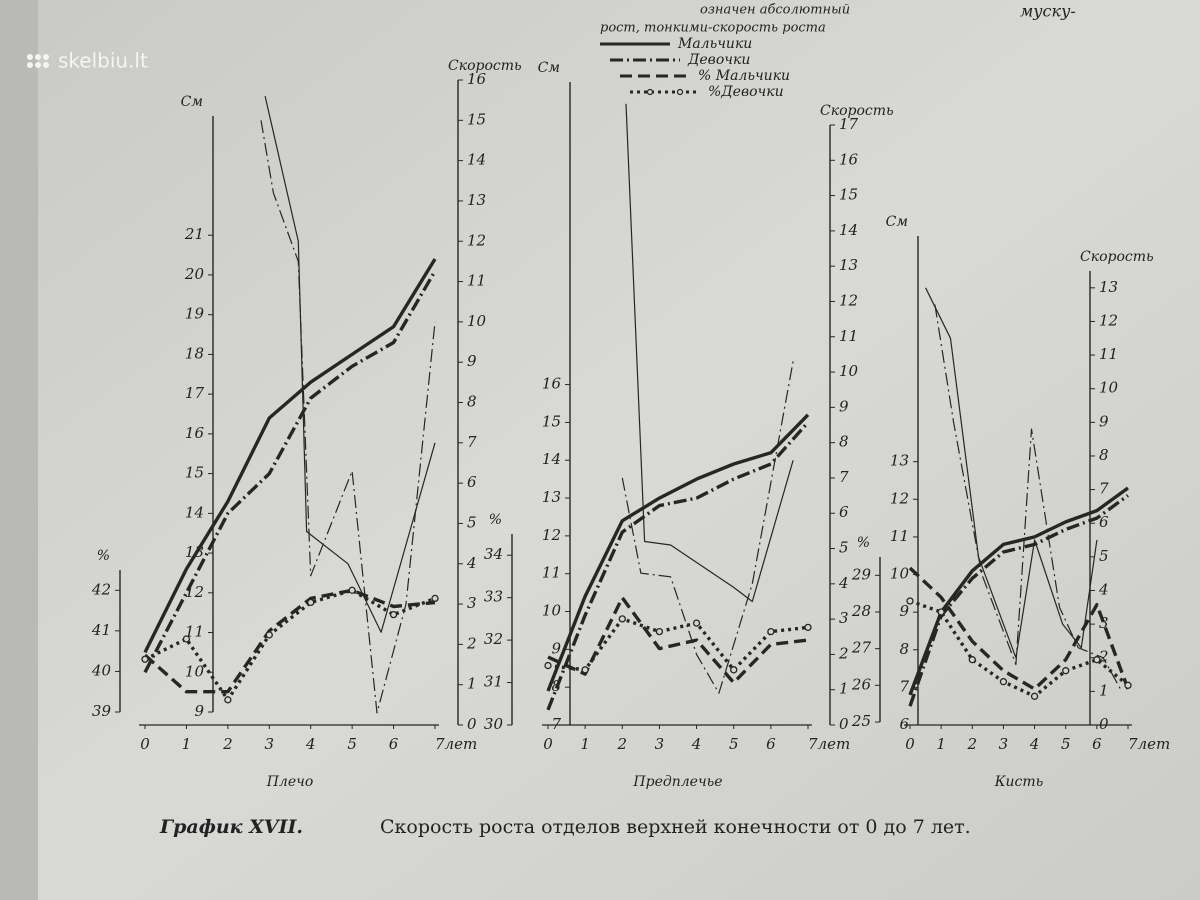 This screenshot has height=900, width=1200. What do you see at coordinates (734, 744) in the screenshot?
I see `x-tick-label: 5` at bounding box center [734, 744].